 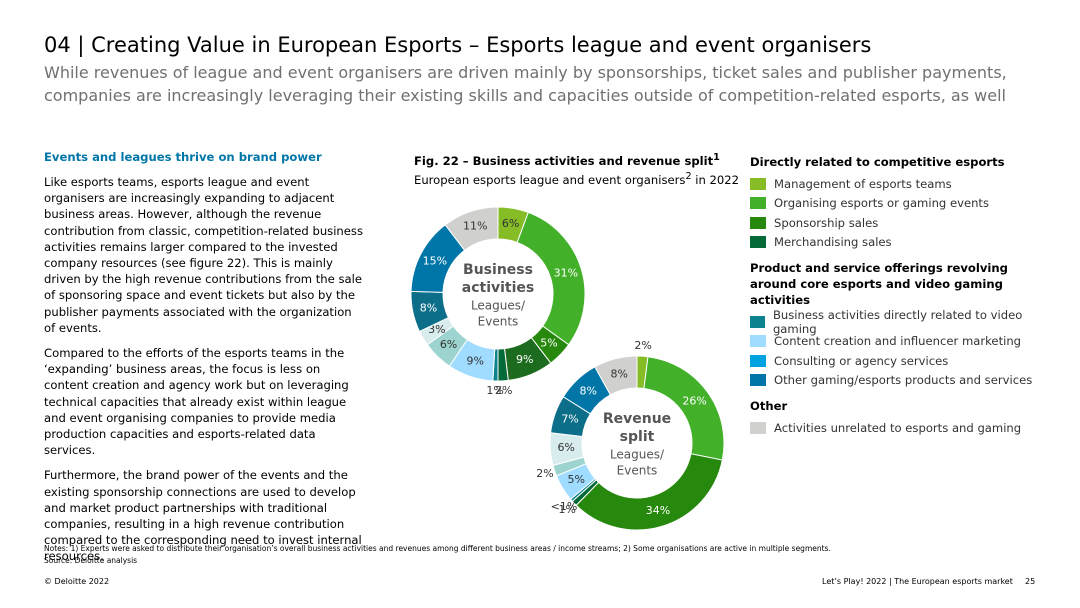 I want to click on legend-item: Merchandising sales, so click(x=900, y=243).